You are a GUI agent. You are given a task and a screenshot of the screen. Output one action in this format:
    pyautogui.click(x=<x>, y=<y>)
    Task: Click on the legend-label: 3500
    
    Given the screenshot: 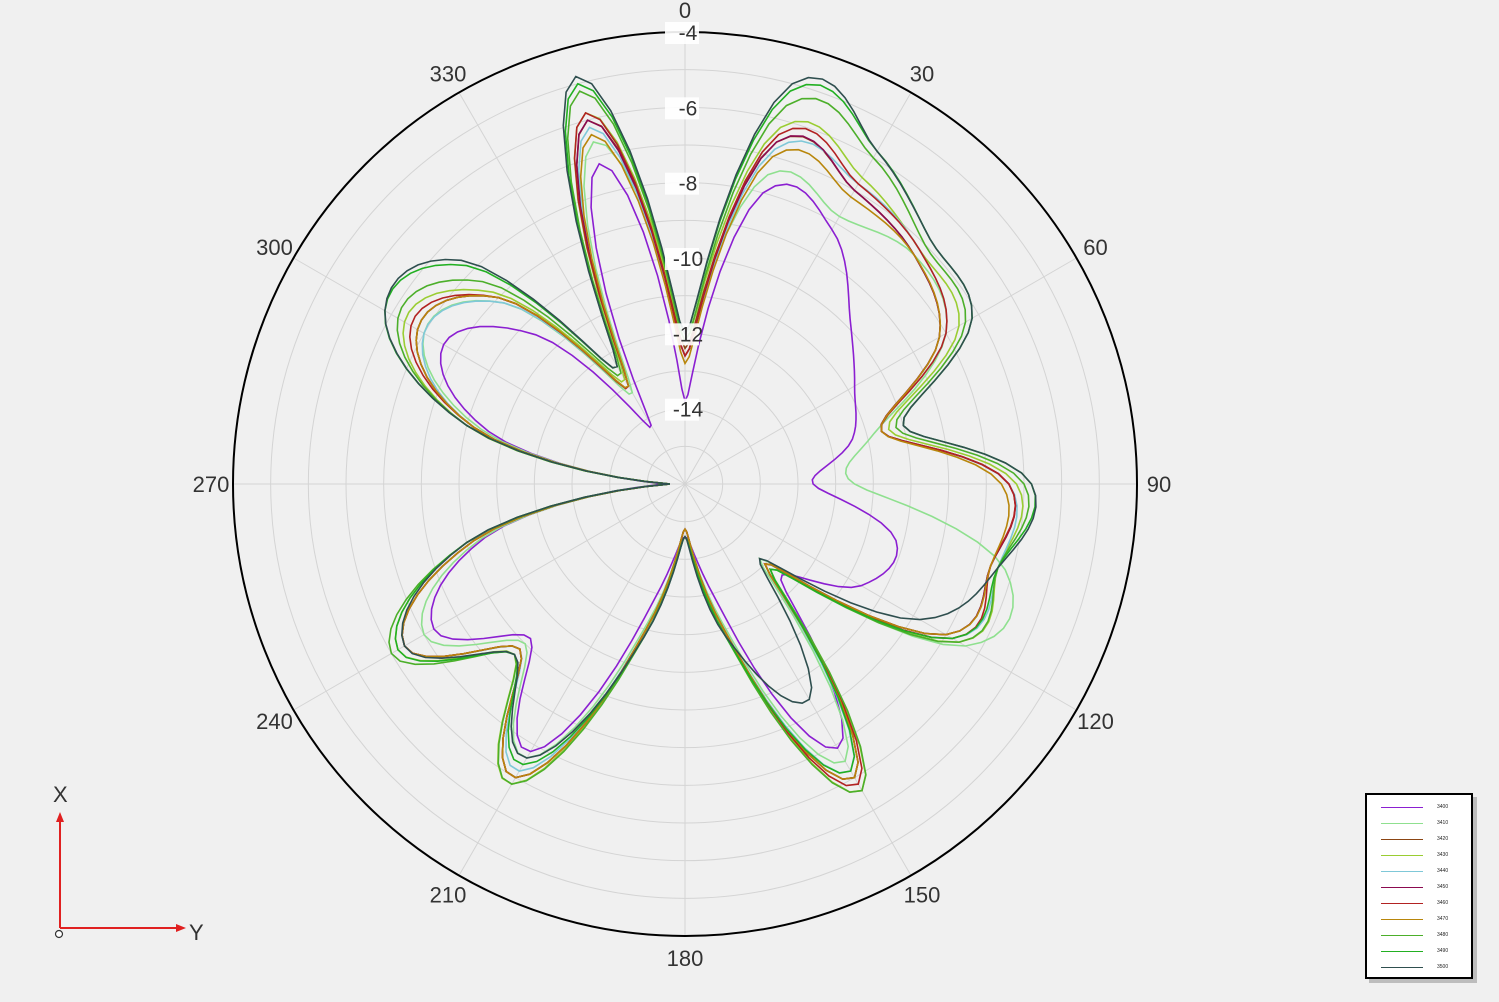 What is the action you would take?
    pyautogui.click(x=1443, y=967)
    